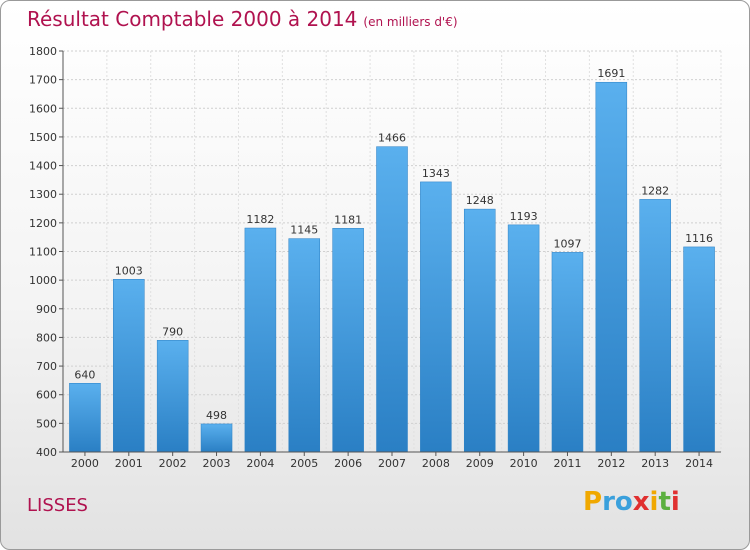 The image size is (750, 550). What do you see at coordinates (46, 452) in the screenshot?
I see `y-tick-label: 400` at bounding box center [46, 452].